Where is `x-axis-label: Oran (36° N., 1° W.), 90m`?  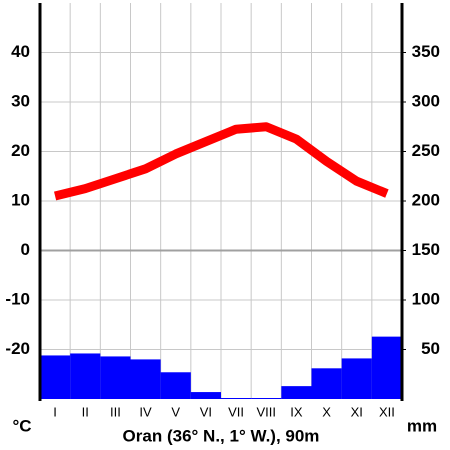 x-axis-label: Oran (36° N., 1° W.), 90m is located at coordinates (221, 435).